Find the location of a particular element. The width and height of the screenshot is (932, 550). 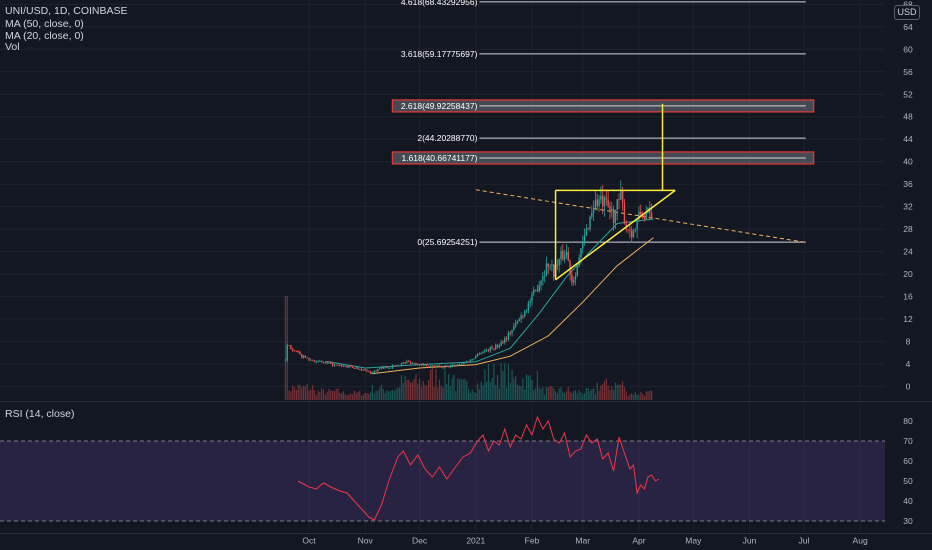

price-tick-label: 48 is located at coordinates (908, 117).